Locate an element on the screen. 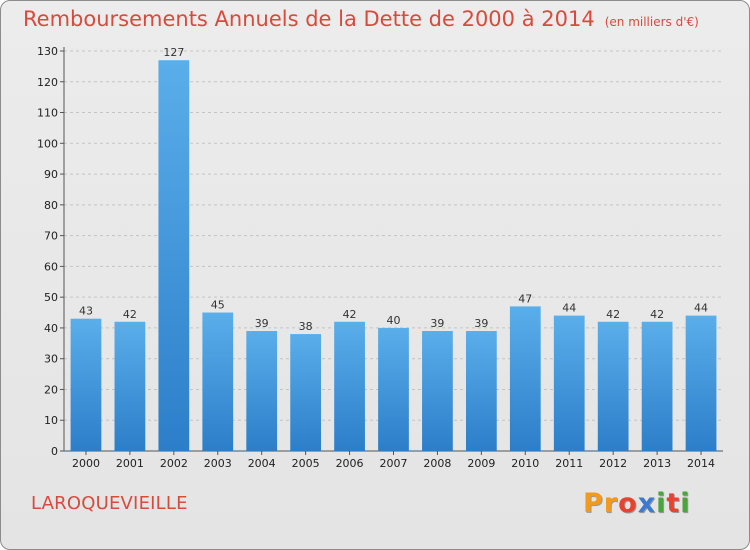 The width and height of the screenshot is (750, 550). x-tick-label-2009: 2009 is located at coordinates (481, 463).